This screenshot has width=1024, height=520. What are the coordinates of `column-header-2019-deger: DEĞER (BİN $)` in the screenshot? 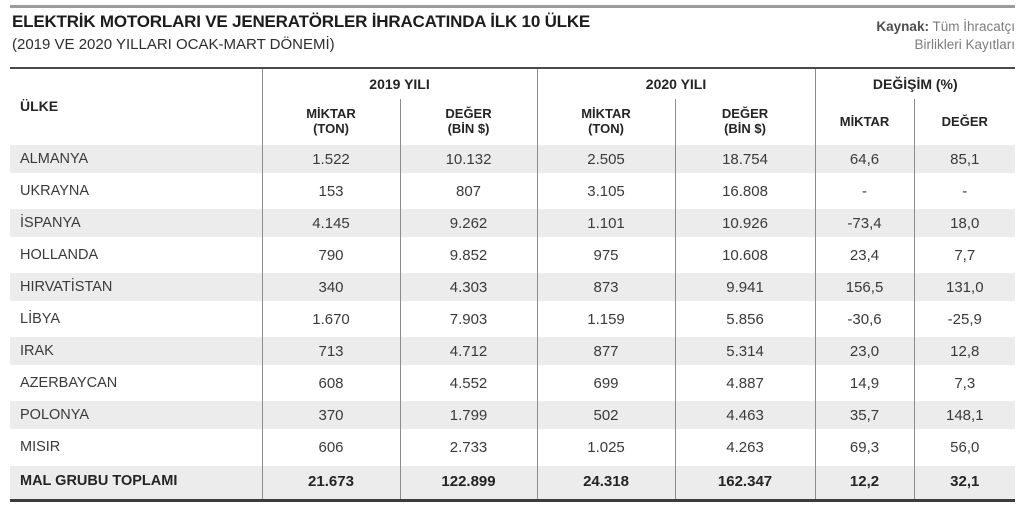 It's located at (468, 121).